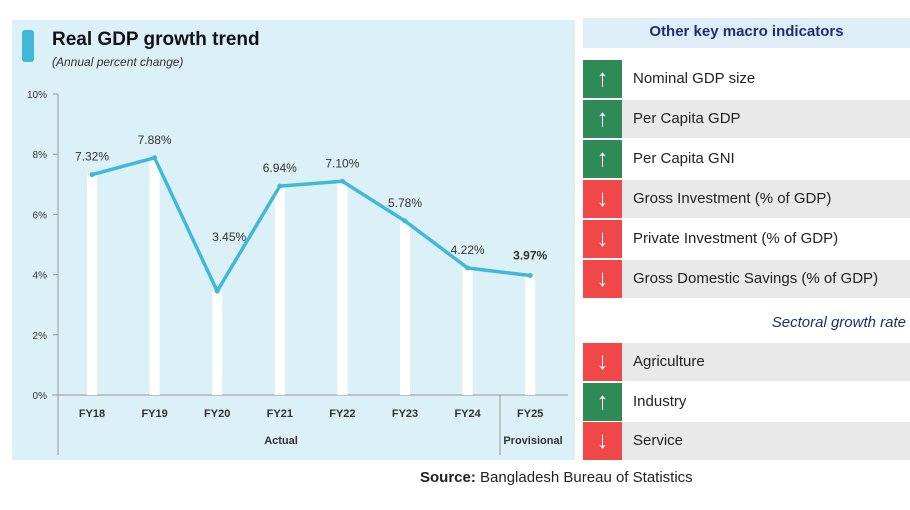 The width and height of the screenshot is (910, 510). I want to click on y-tick-label: 2%, so click(40, 336).